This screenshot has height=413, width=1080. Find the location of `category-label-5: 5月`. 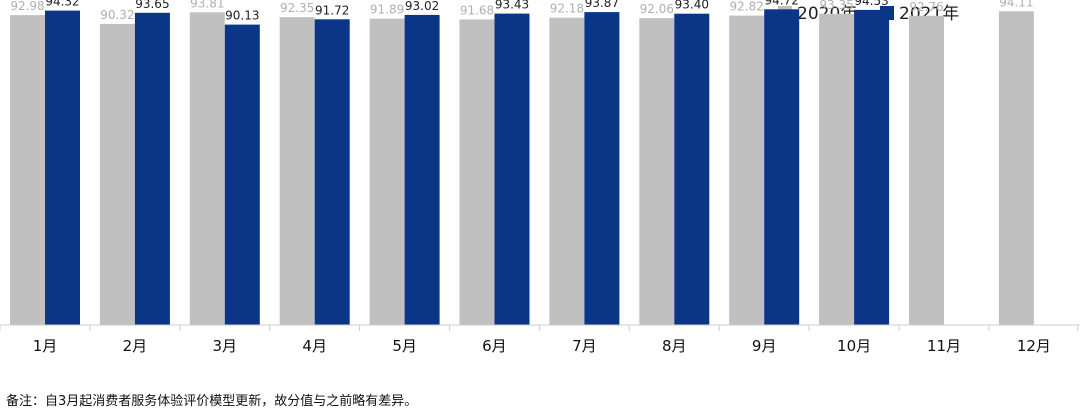

category-label-5: 5月 is located at coordinates (404, 346).